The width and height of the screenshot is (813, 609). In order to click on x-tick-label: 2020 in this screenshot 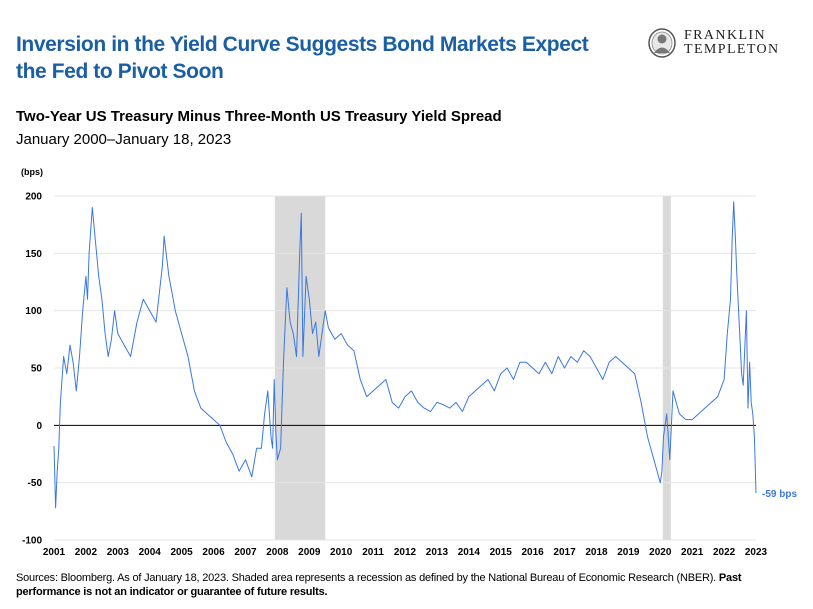, I will do `click(660, 552)`.